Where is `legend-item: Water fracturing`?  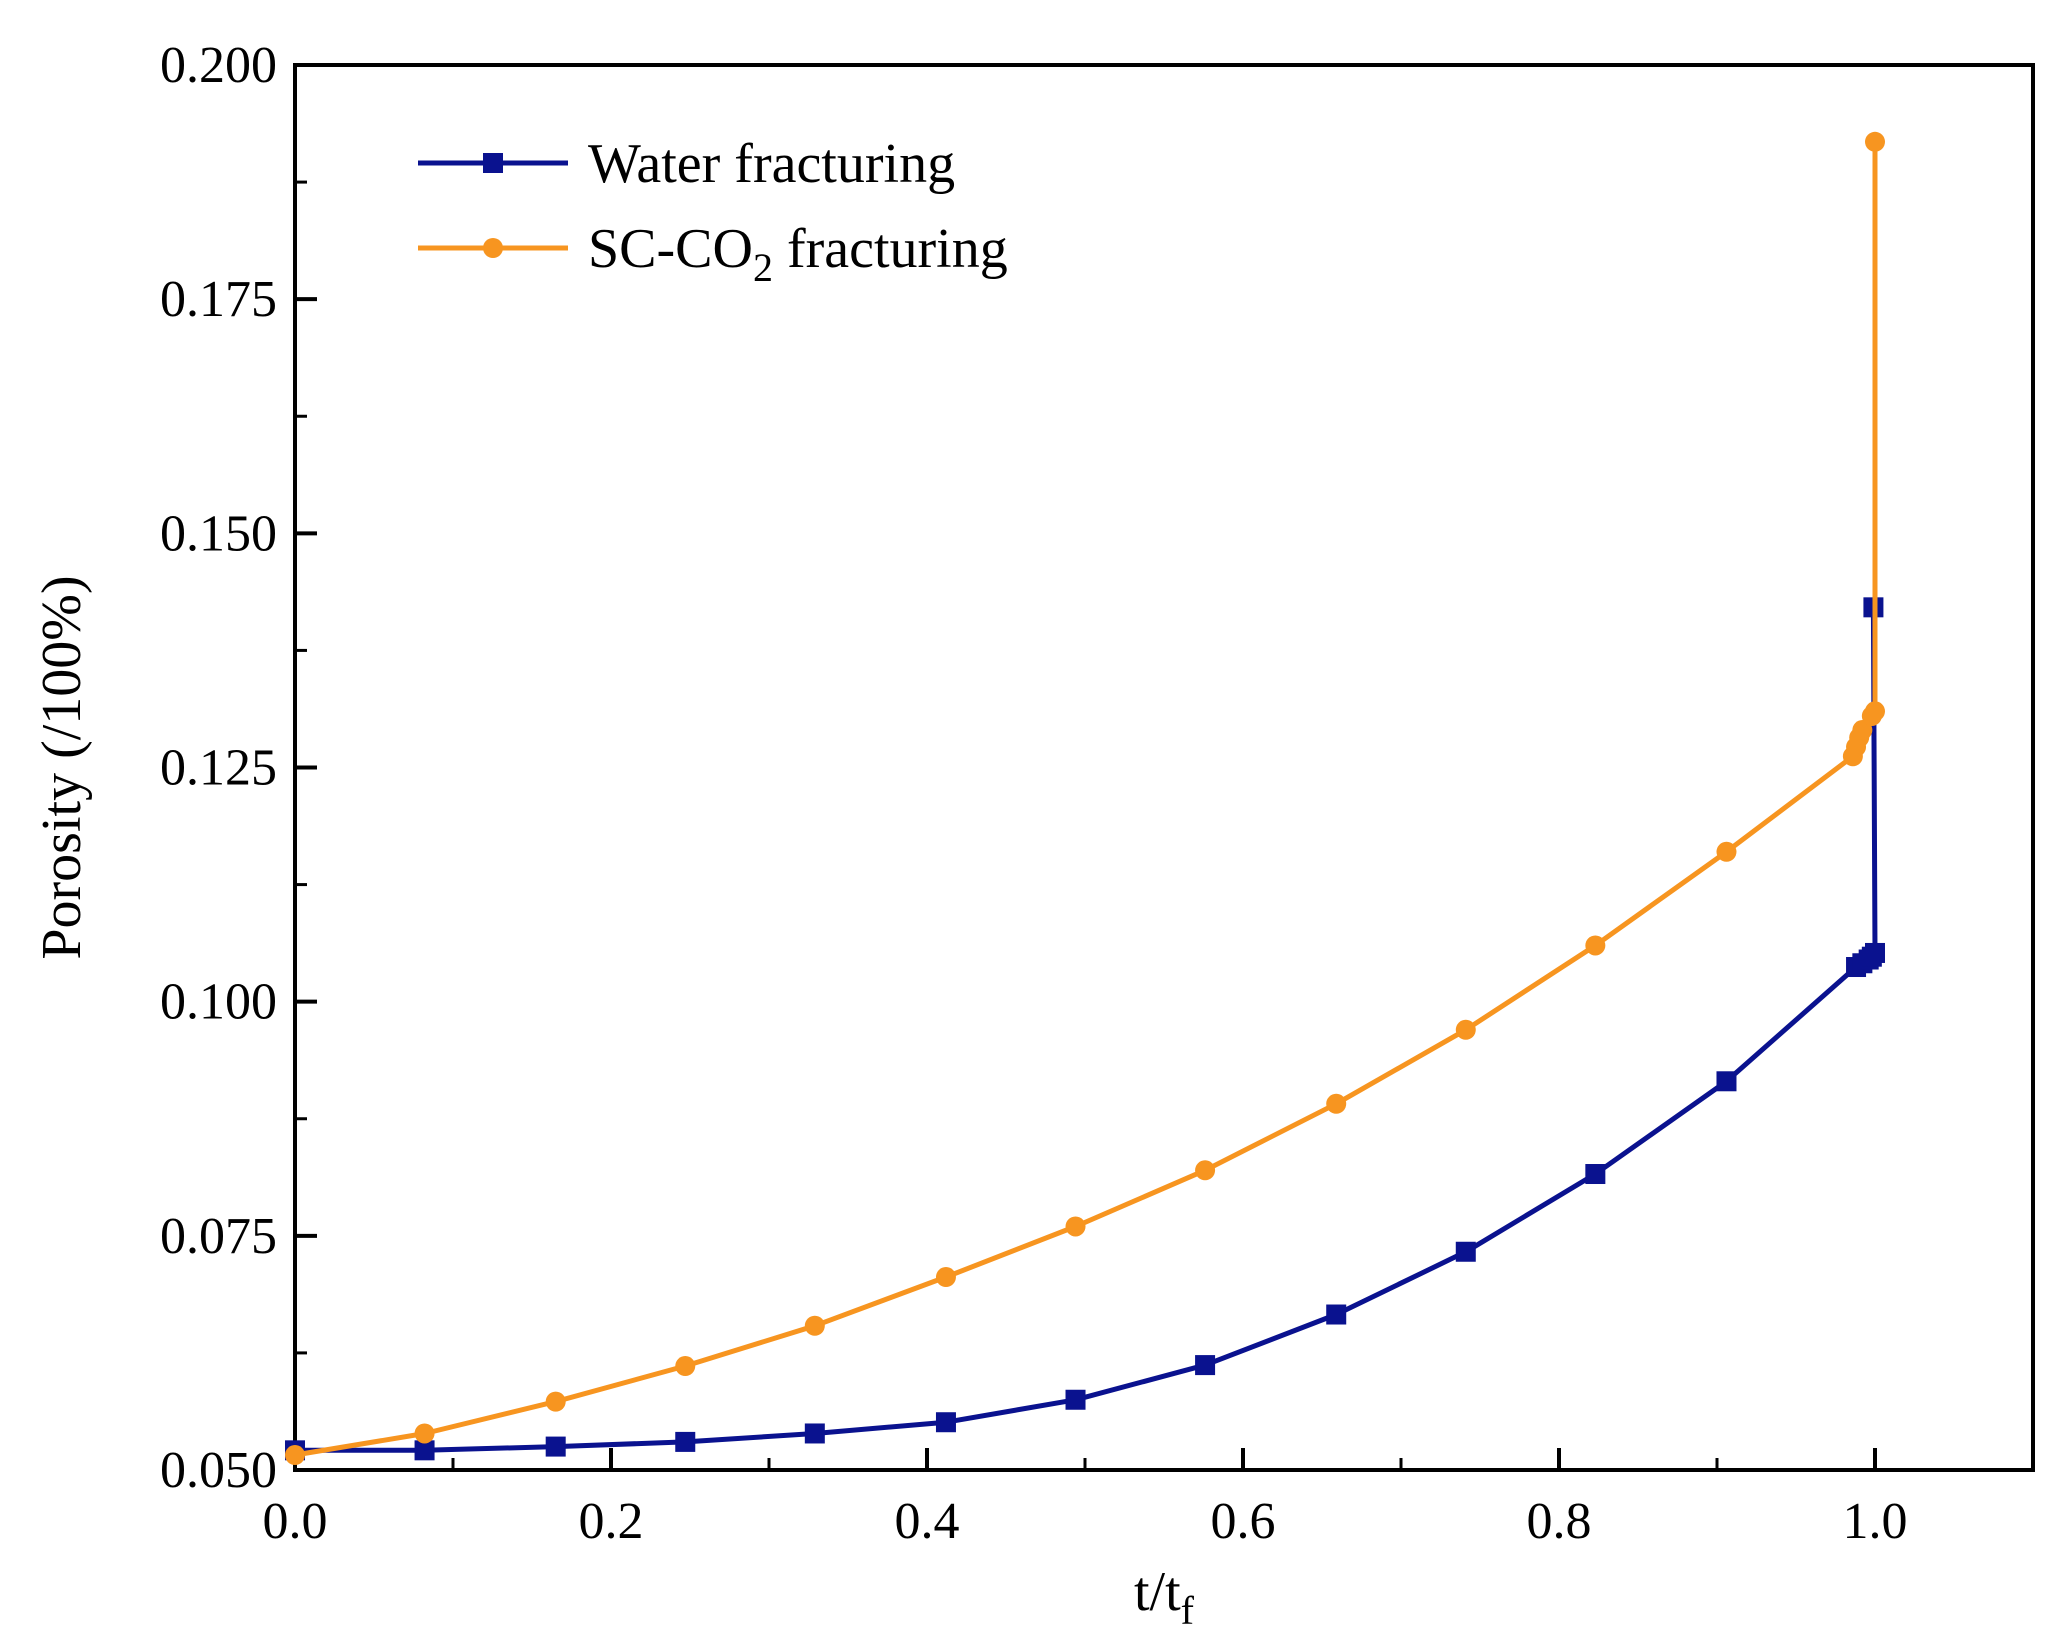
legend-item: Water fracturing is located at coordinates (686, 164).